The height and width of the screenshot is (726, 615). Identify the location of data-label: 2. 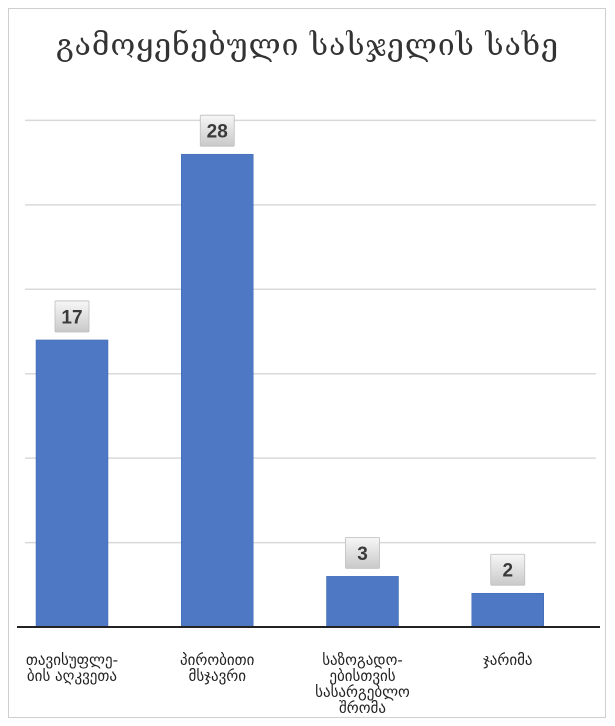
(507, 571).